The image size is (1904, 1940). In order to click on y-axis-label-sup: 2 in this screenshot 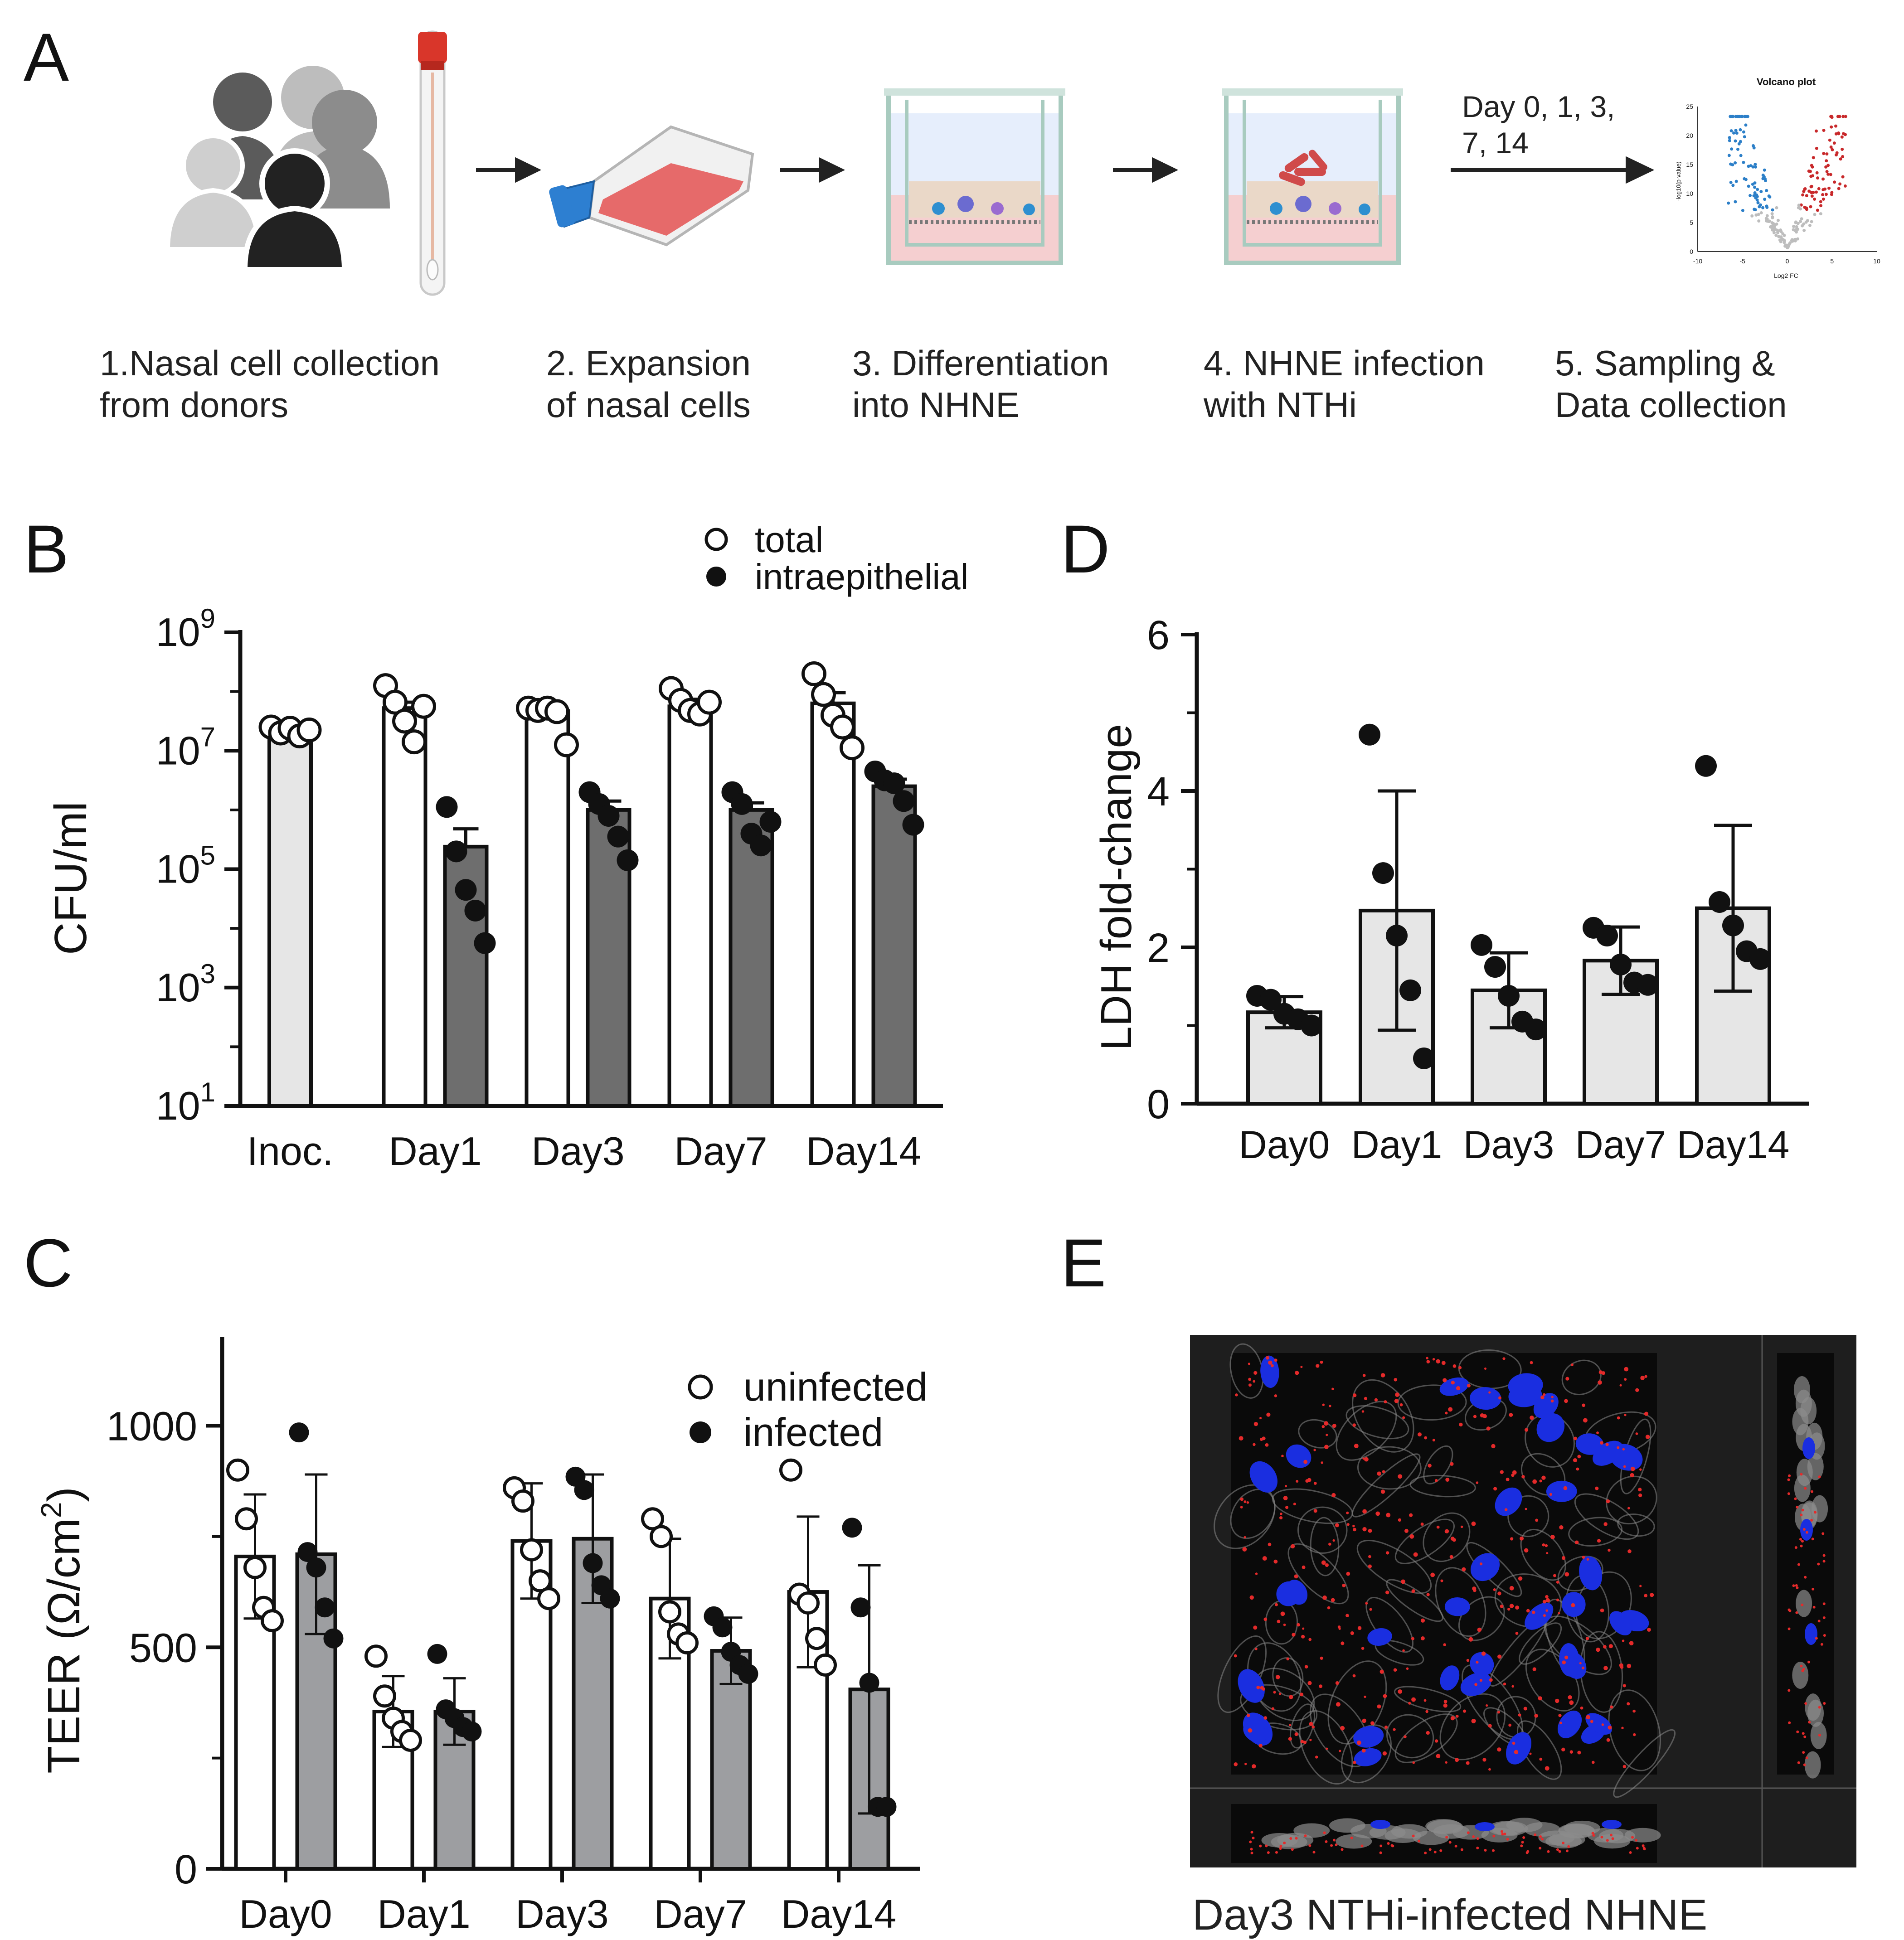, I will do `click(51, 1510)`.